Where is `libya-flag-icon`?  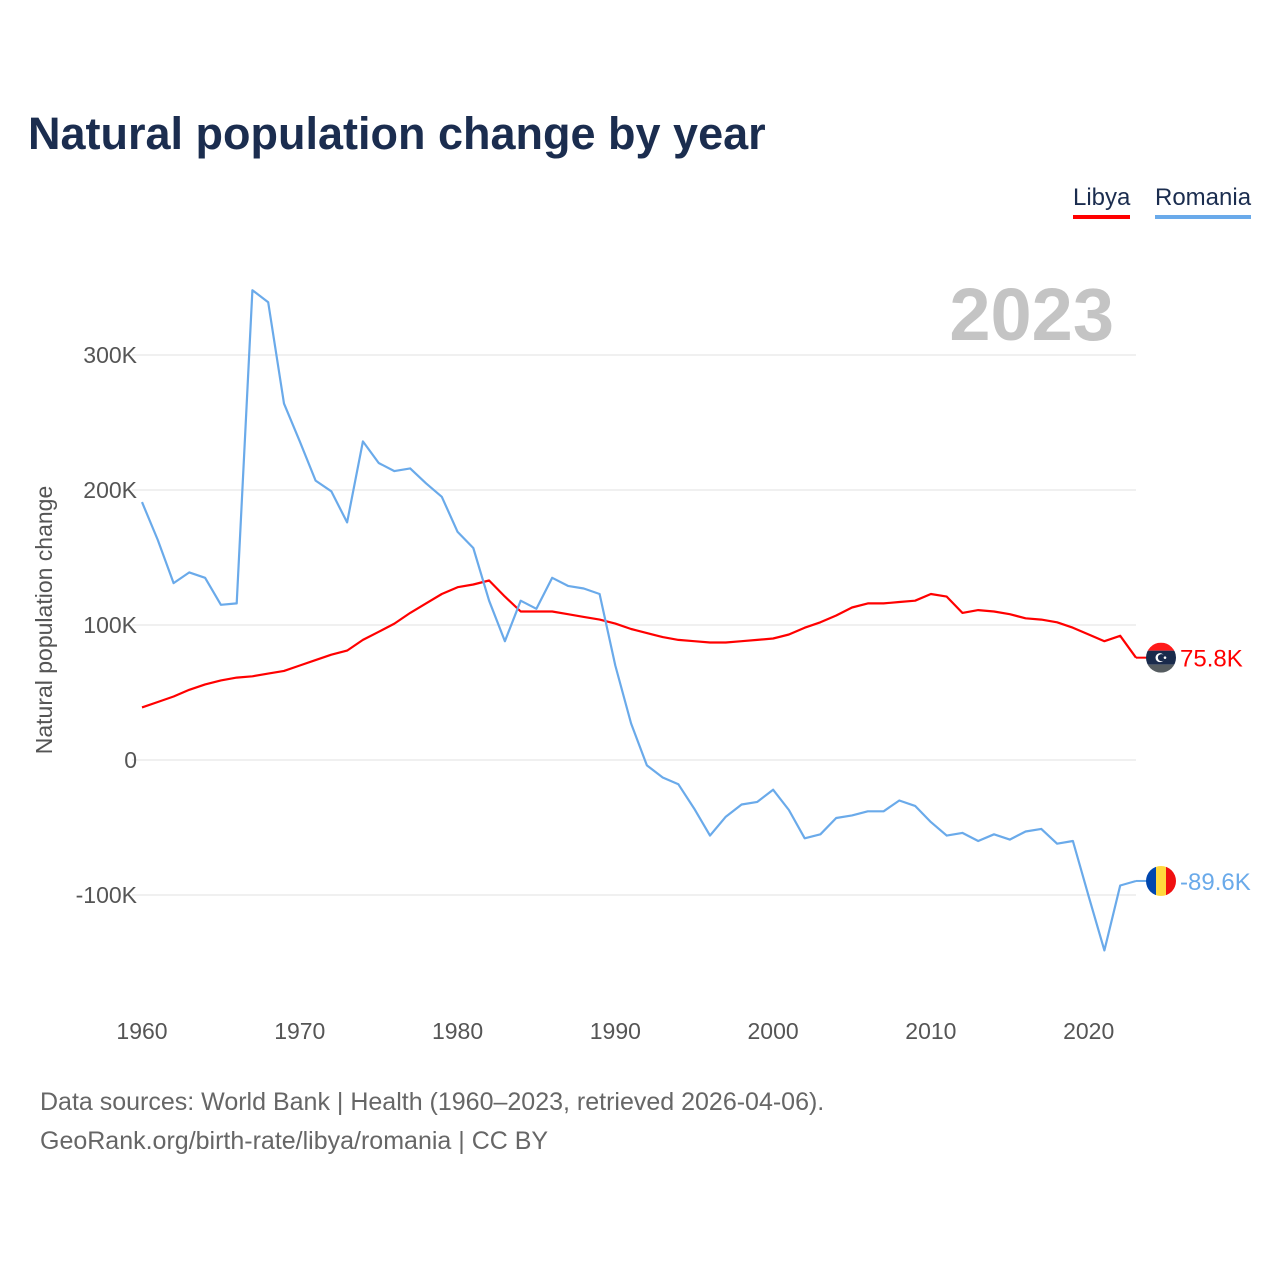
libya-flag-icon is located at coordinates (1161, 657).